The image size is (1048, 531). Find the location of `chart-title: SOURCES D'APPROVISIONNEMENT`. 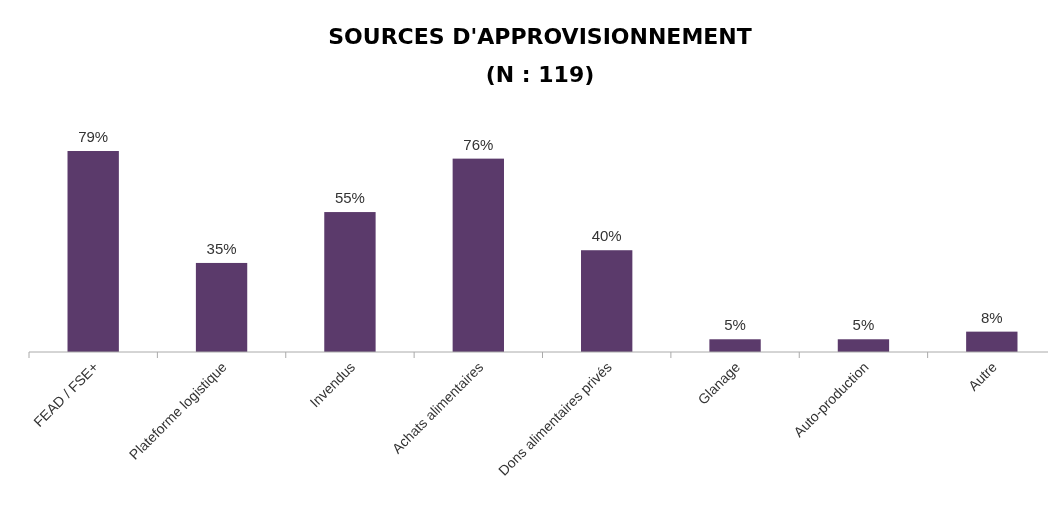

chart-title: SOURCES D'APPROVISIONNEMENT is located at coordinates (540, 36).